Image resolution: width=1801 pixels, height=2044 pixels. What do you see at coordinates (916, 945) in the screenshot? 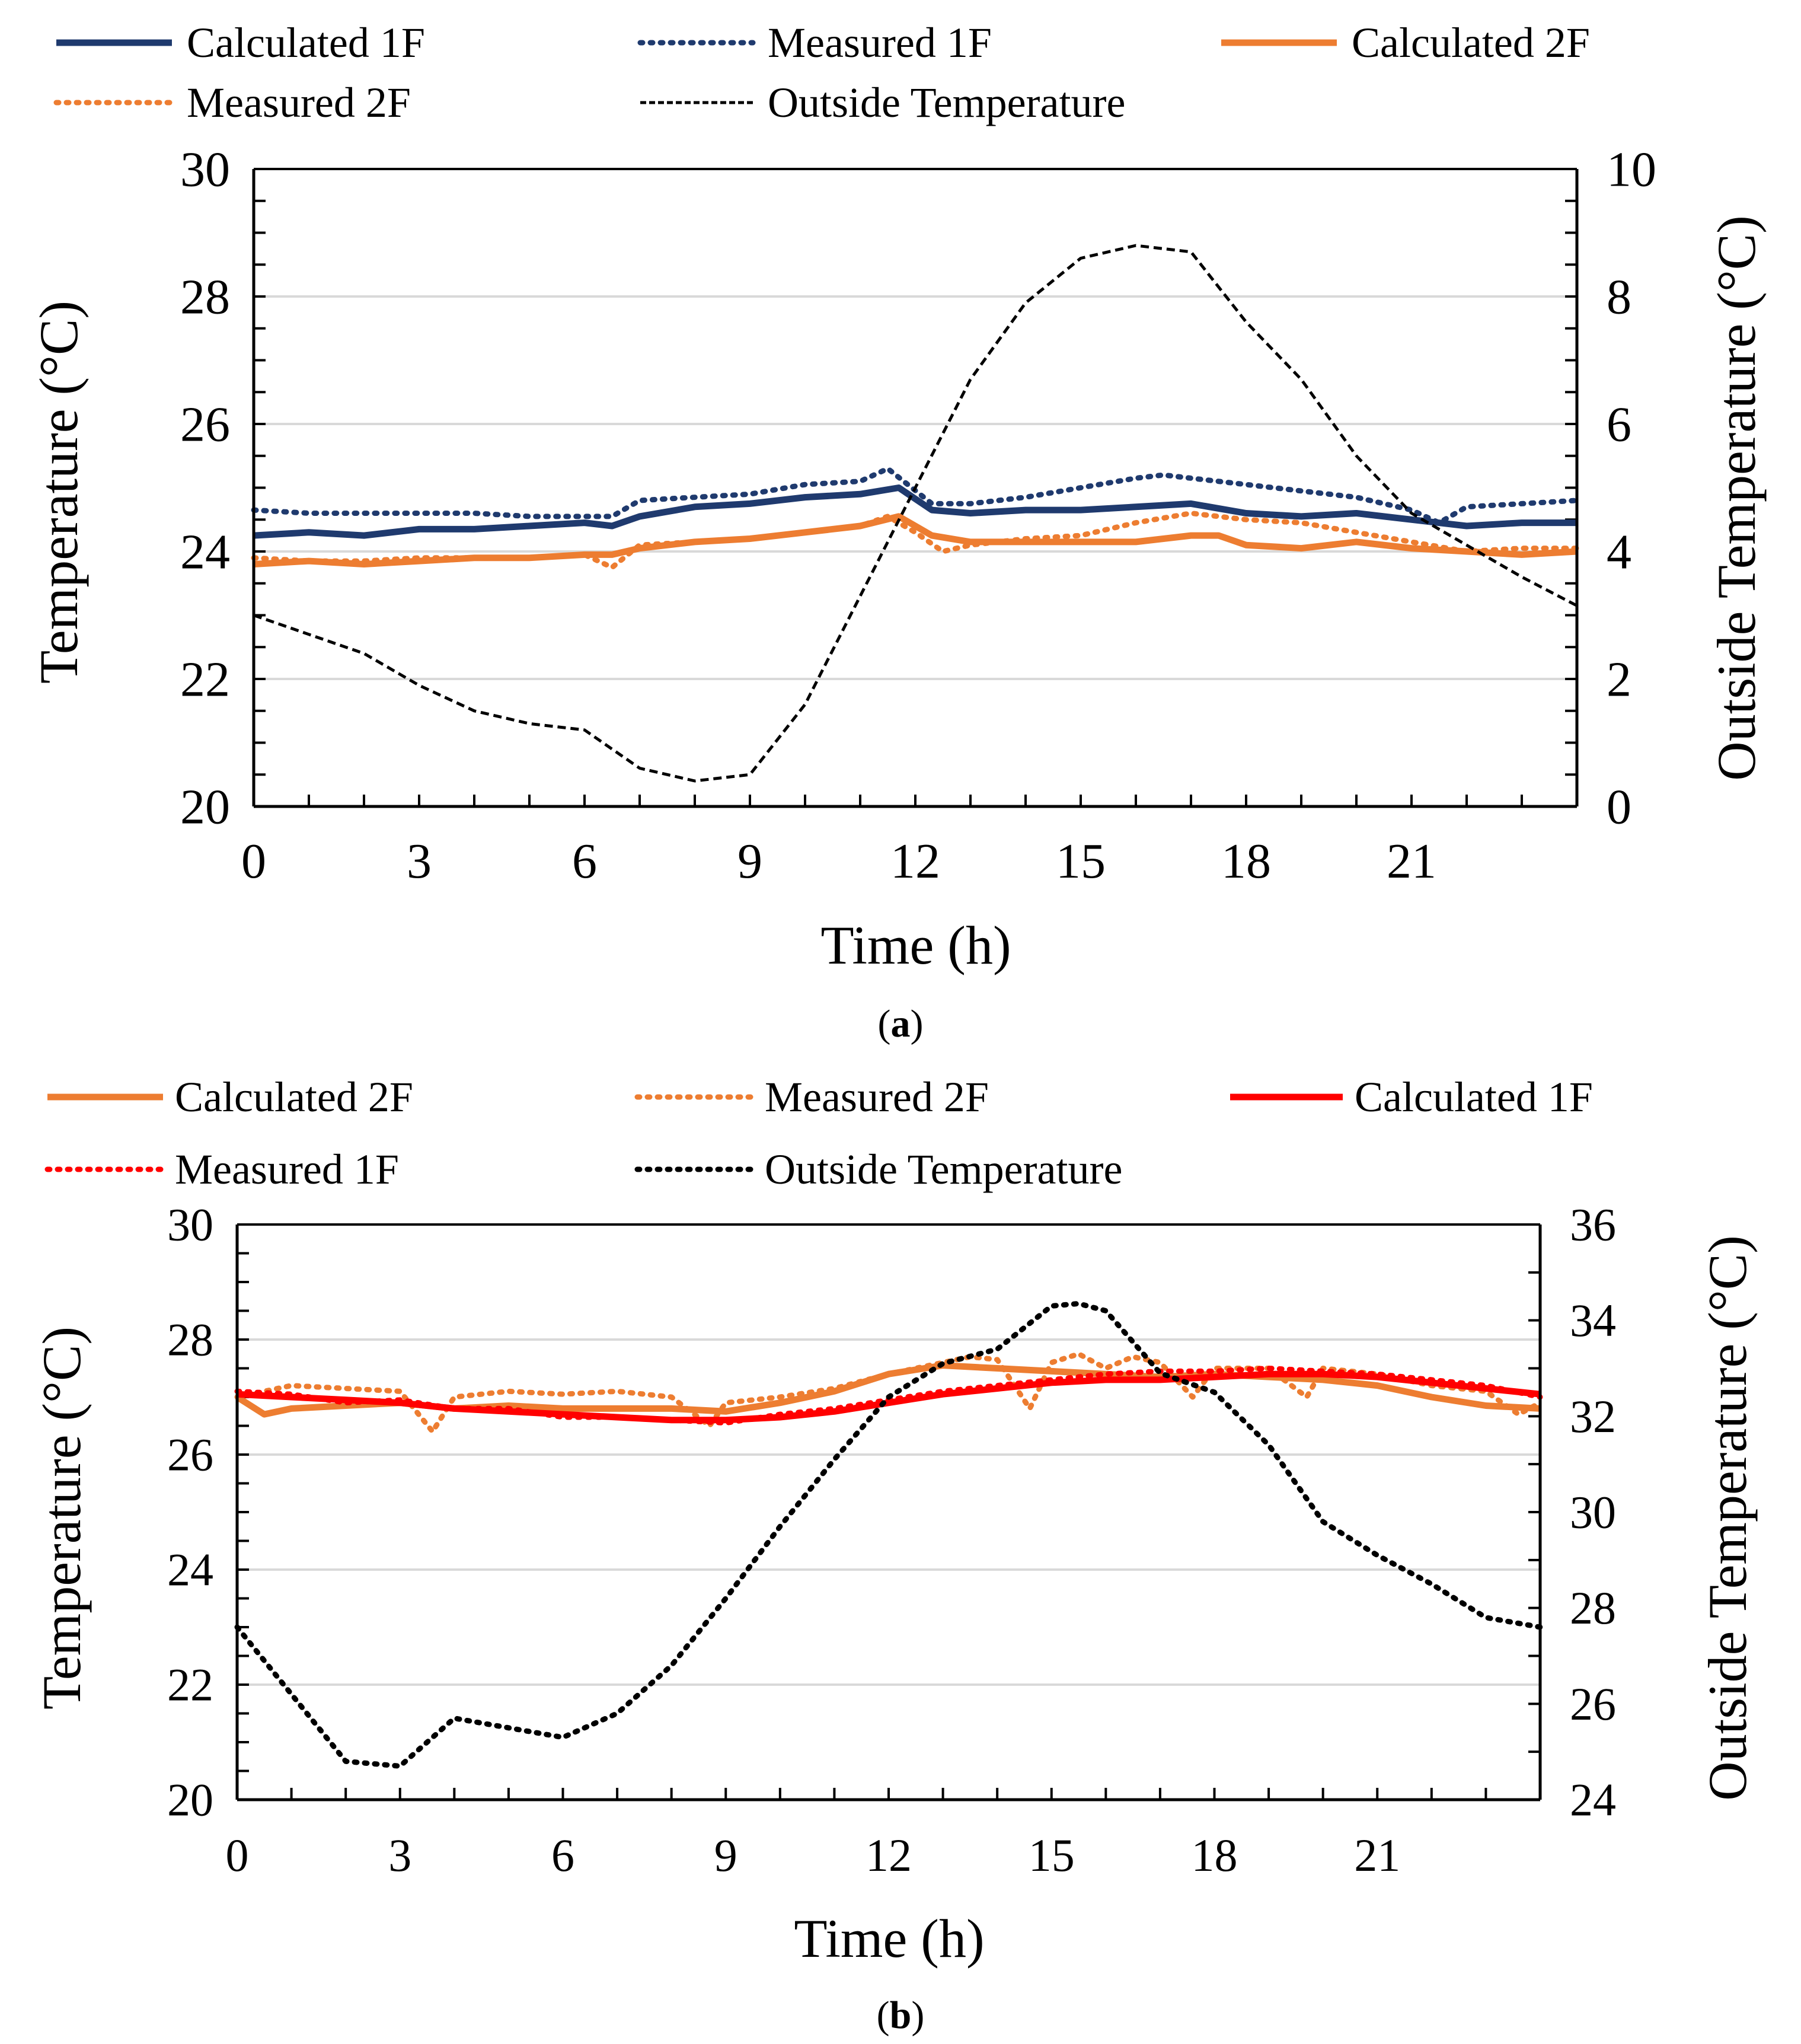
I see `x-axis-title-a: Time (h)` at bounding box center [916, 945].